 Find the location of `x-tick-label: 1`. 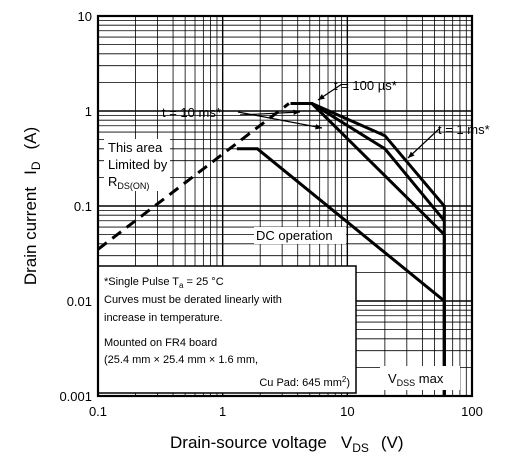

x-tick-label: 1 is located at coordinates (222, 411).